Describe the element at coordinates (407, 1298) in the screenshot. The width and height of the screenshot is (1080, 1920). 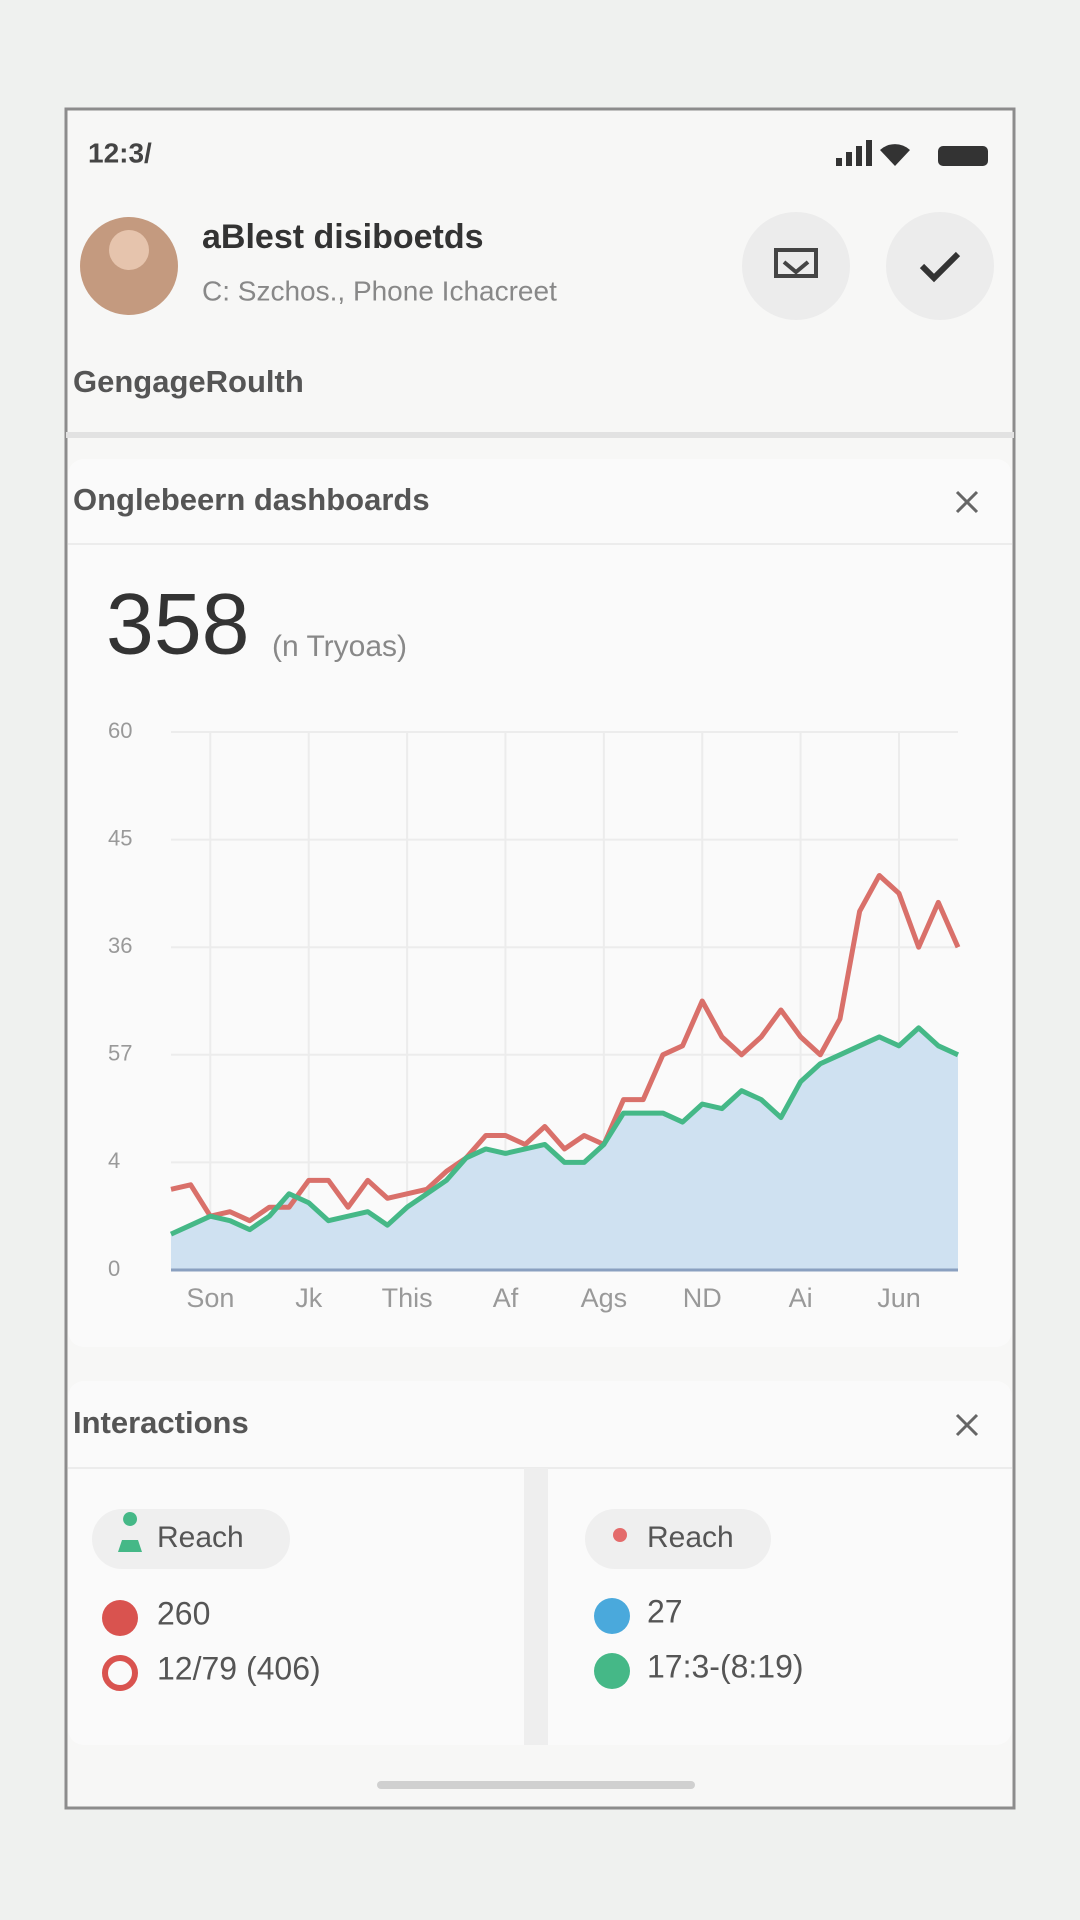
I see `x-tick-label: This` at that location.